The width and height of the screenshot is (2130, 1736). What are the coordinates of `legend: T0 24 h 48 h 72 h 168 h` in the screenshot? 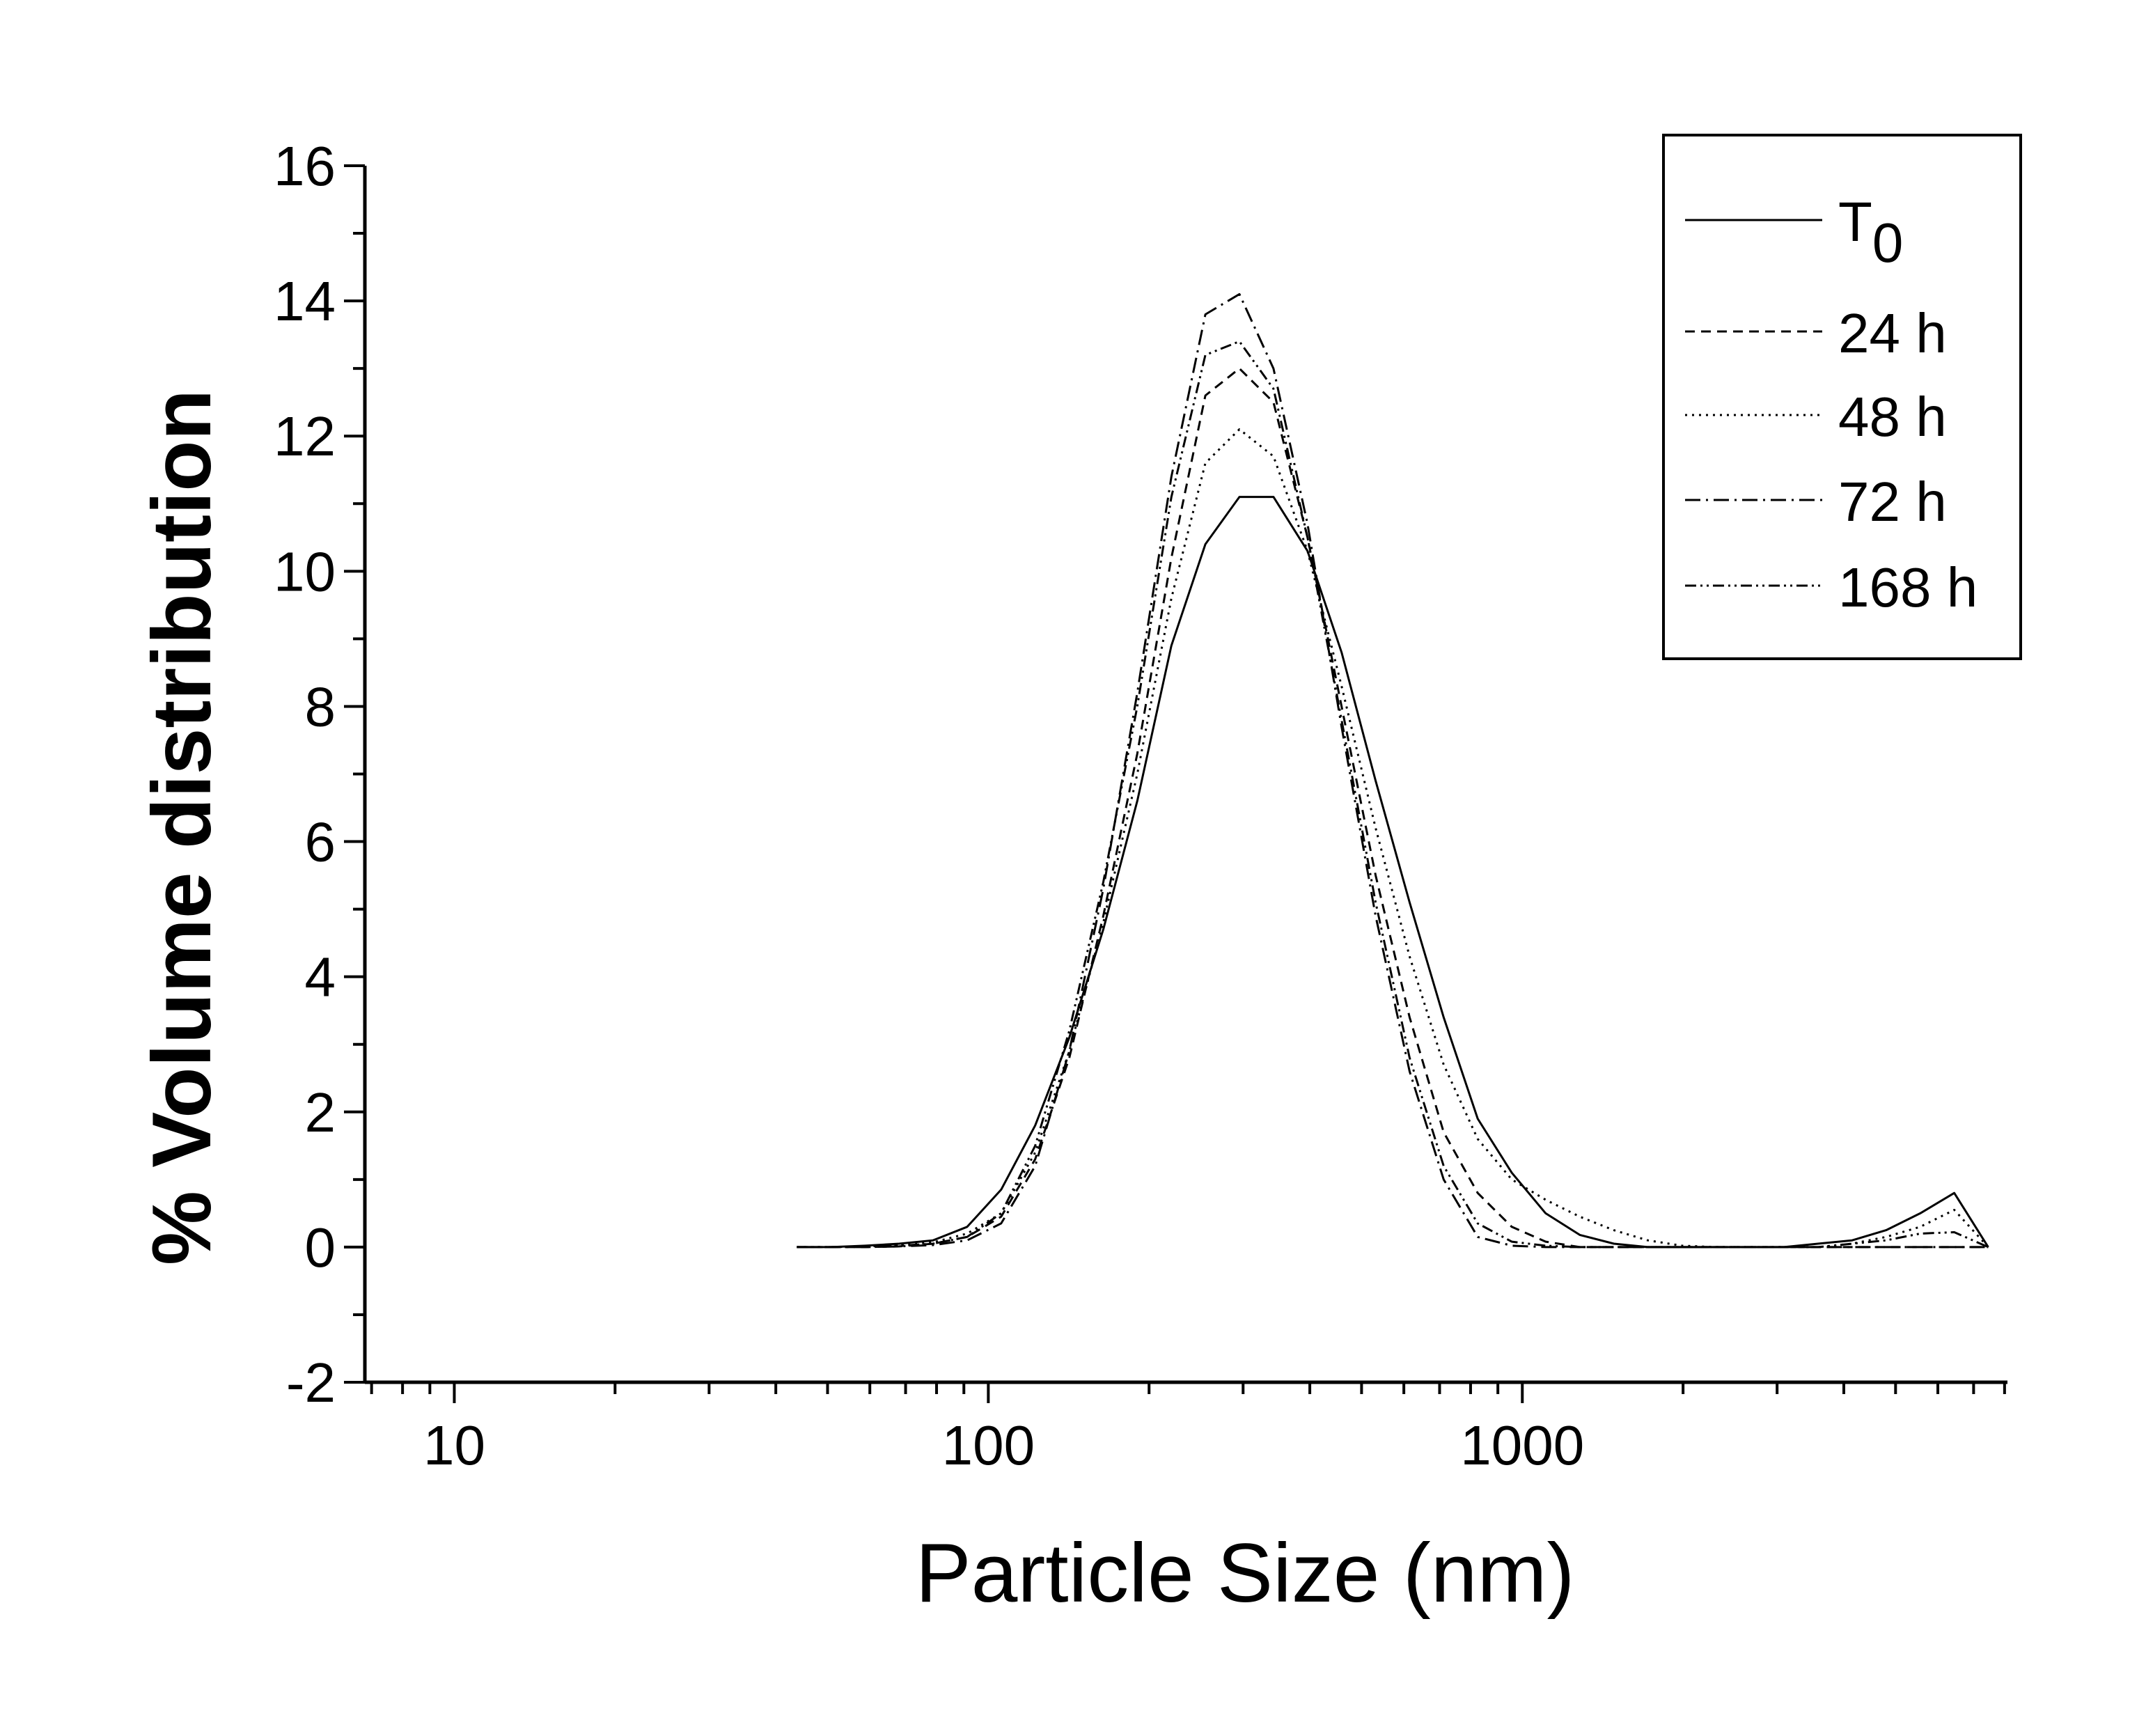 It's located at (1842, 397).